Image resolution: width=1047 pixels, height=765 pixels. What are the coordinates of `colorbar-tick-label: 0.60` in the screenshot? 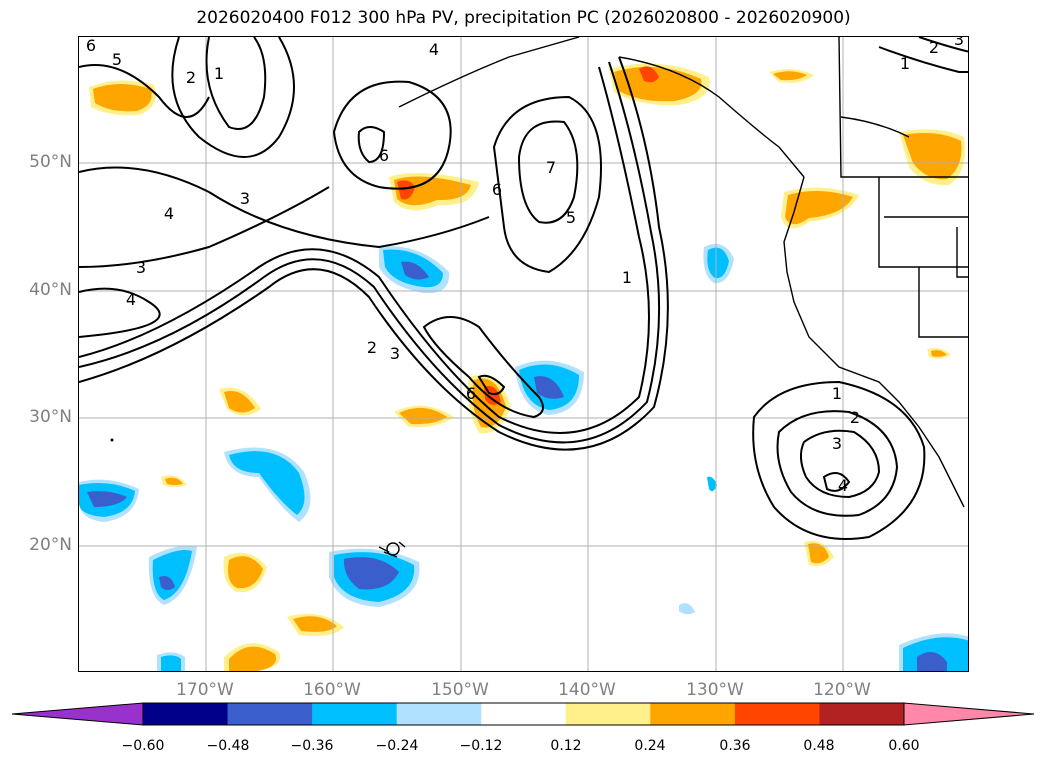 It's located at (904, 746).